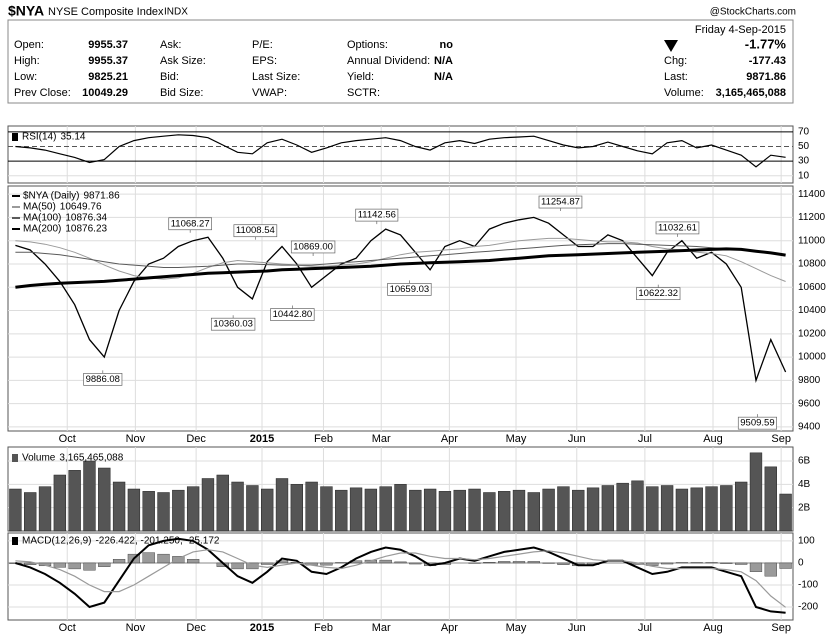 Image resolution: width=840 pixels, height=640 pixels. I want to click on panel-frame, so click(400, 154).